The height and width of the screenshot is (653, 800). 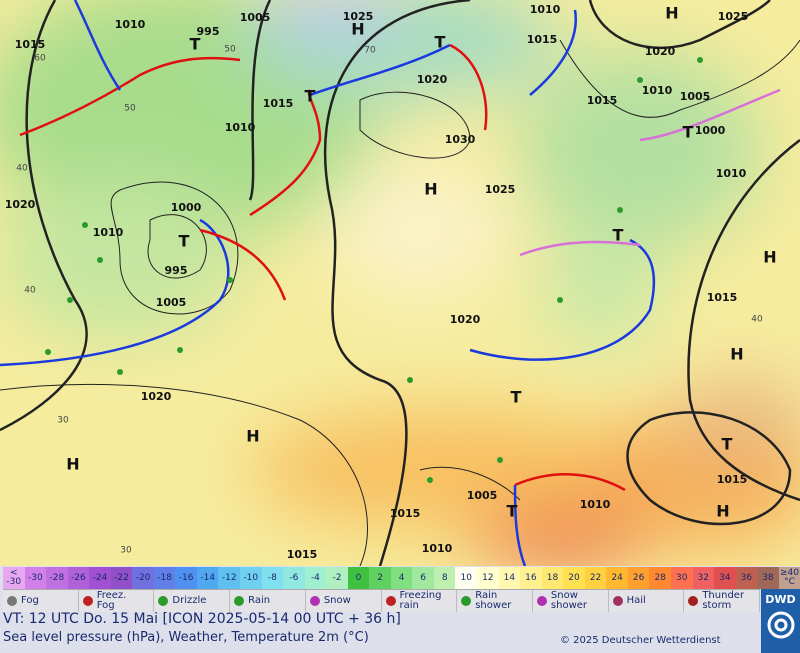 I want to click on scale-cell: -16, so click(x=186, y=578).